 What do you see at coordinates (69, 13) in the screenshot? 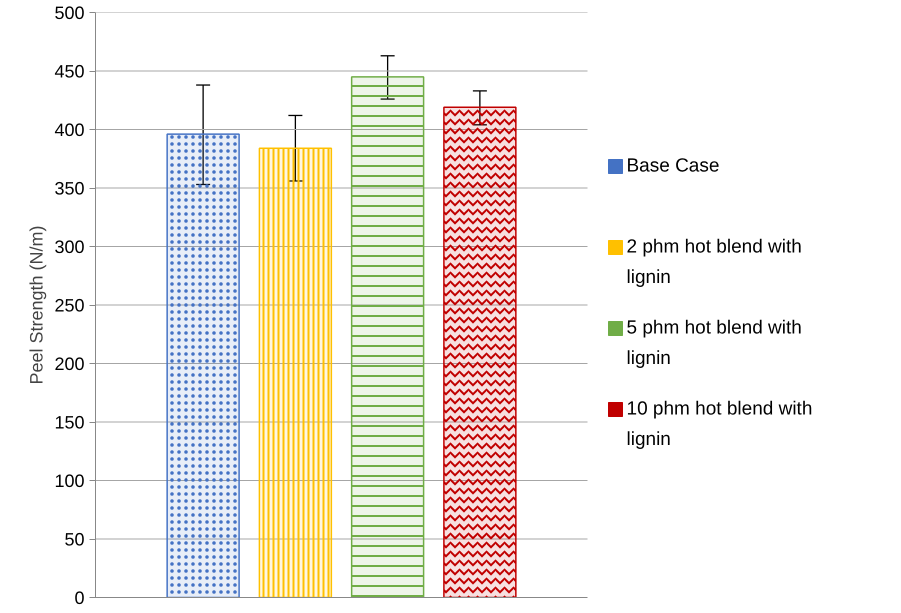
I see `y-tick-label: 500` at bounding box center [69, 13].